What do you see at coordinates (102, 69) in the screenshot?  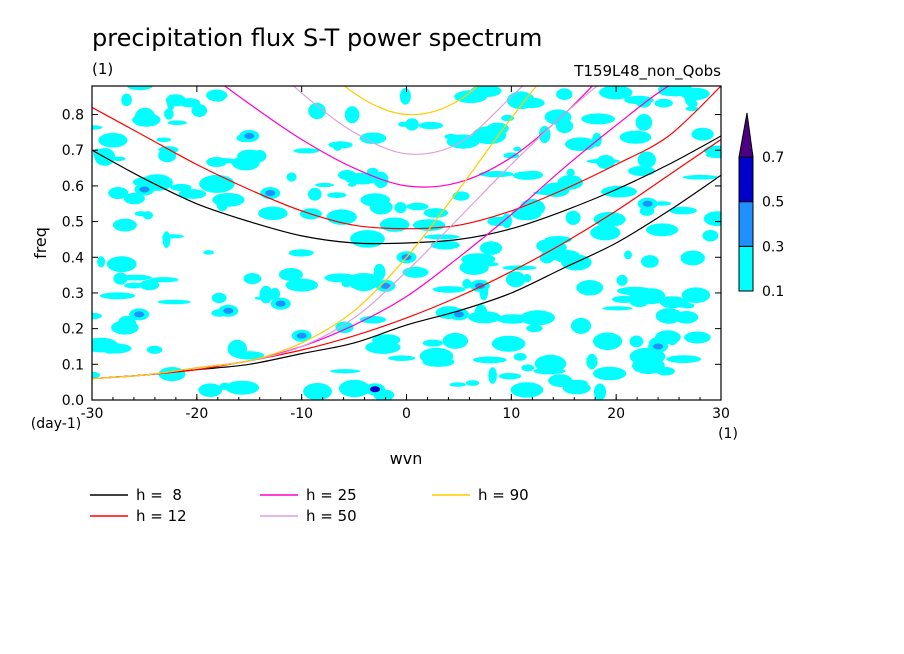 I see `chart-subtitle-left: (1)` at bounding box center [102, 69].